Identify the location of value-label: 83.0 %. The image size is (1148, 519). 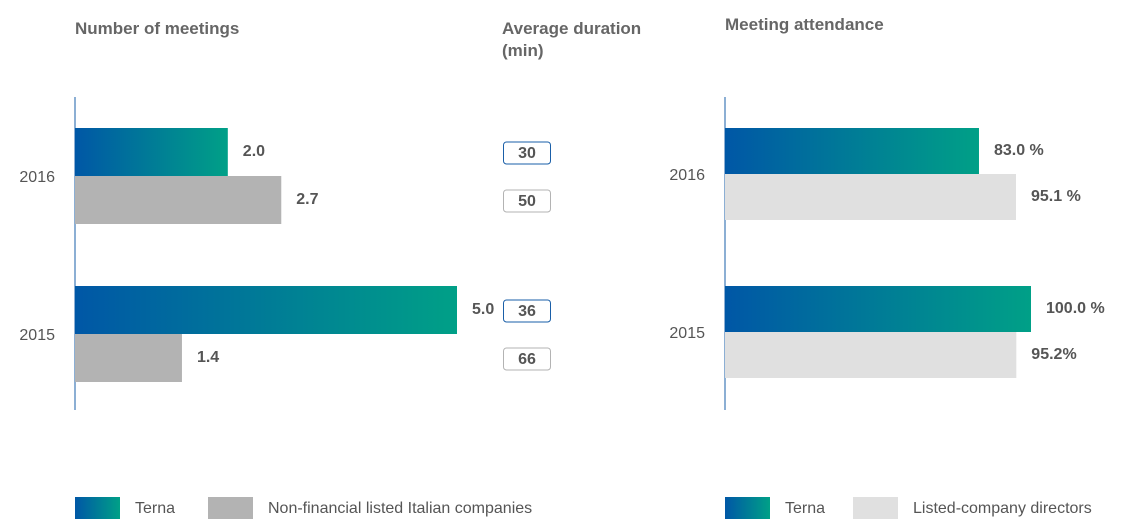
(1019, 150).